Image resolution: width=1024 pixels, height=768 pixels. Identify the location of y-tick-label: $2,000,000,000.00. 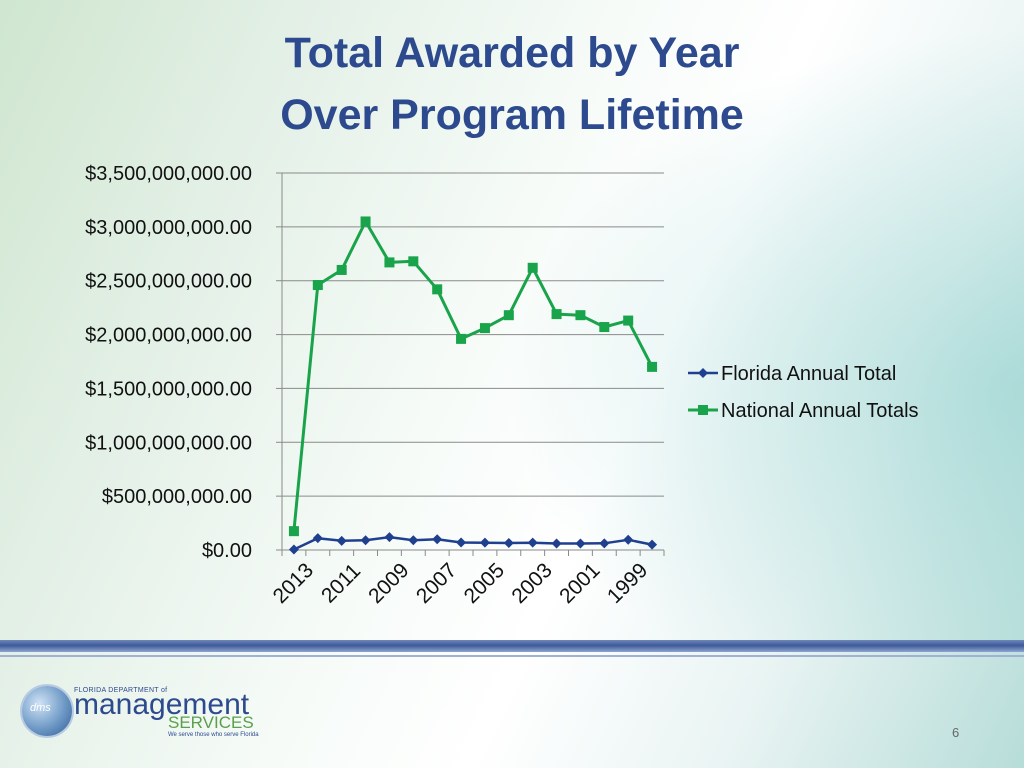
(168, 336).